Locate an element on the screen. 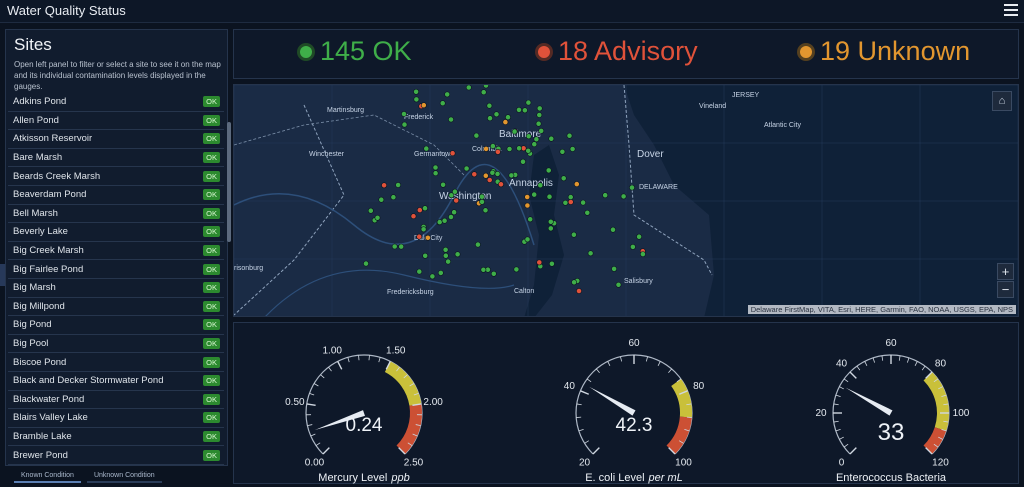 This screenshot has width=1024, height=487. site-list-item: Beverly Lake OK is located at coordinates (116, 232).